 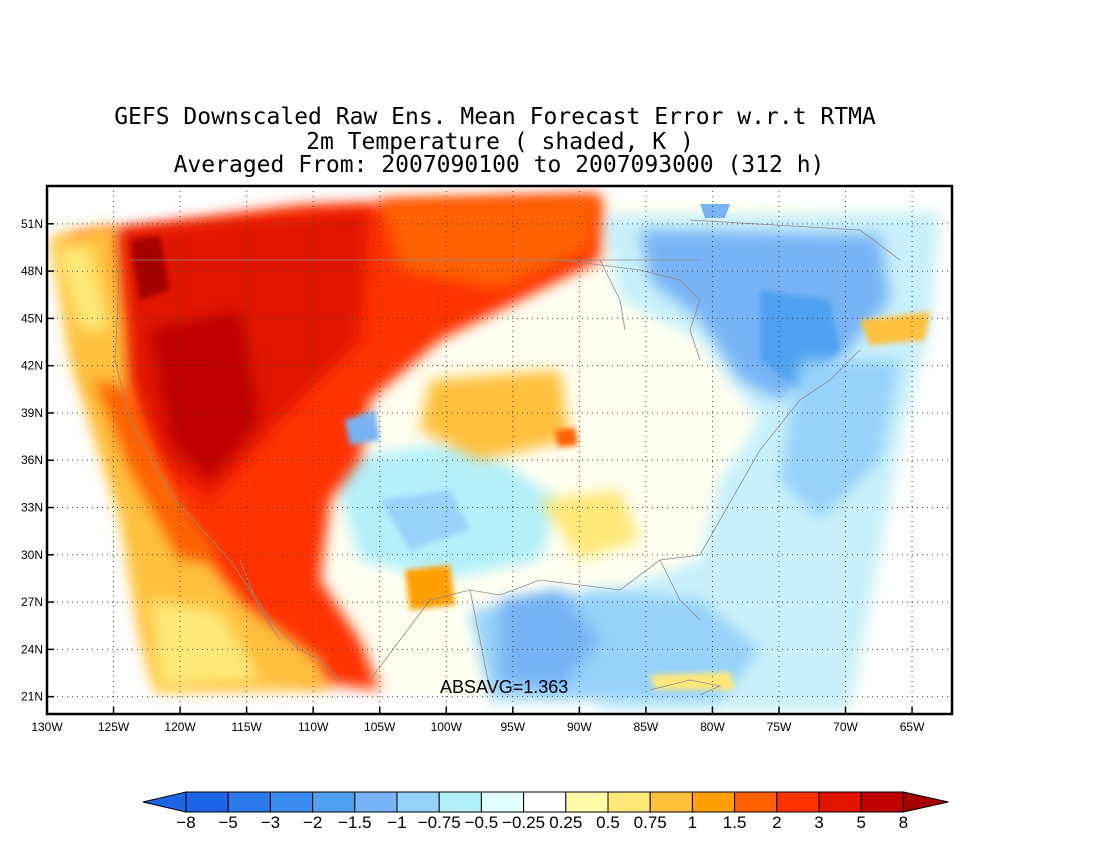 What do you see at coordinates (650, 822) in the screenshot?
I see `colorbar-label: 0.75` at bounding box center [650, 822].